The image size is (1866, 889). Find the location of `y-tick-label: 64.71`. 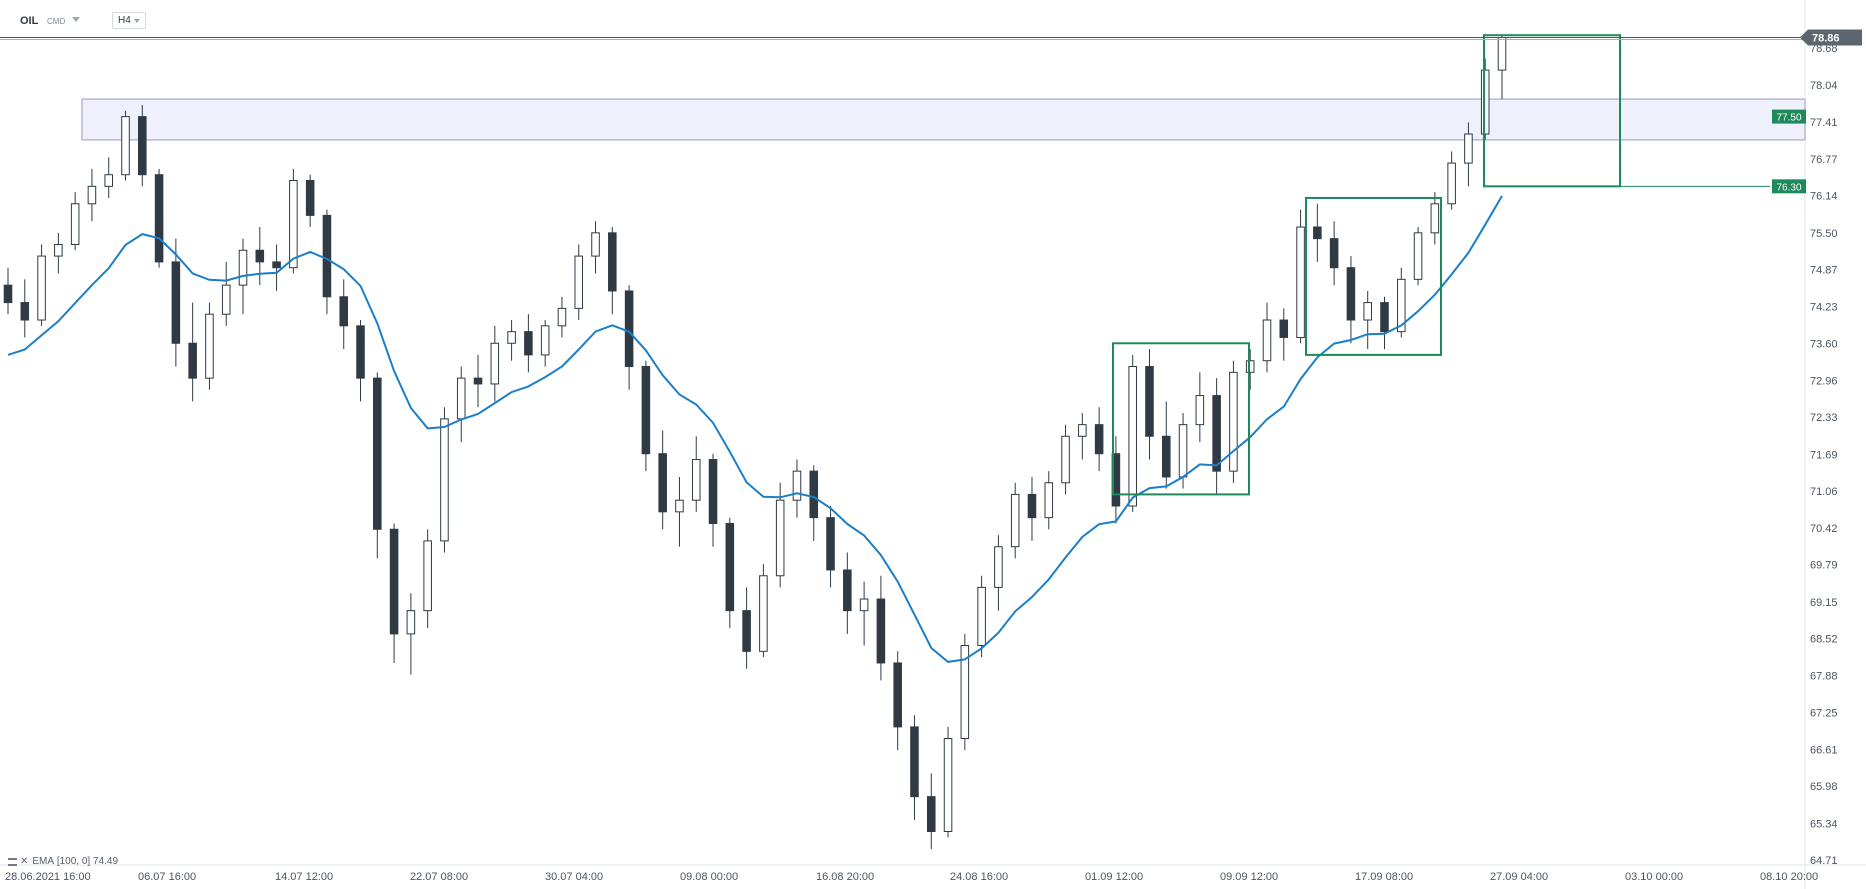

y-tick-label: 64.71 is located at coordinates (1824, 861).